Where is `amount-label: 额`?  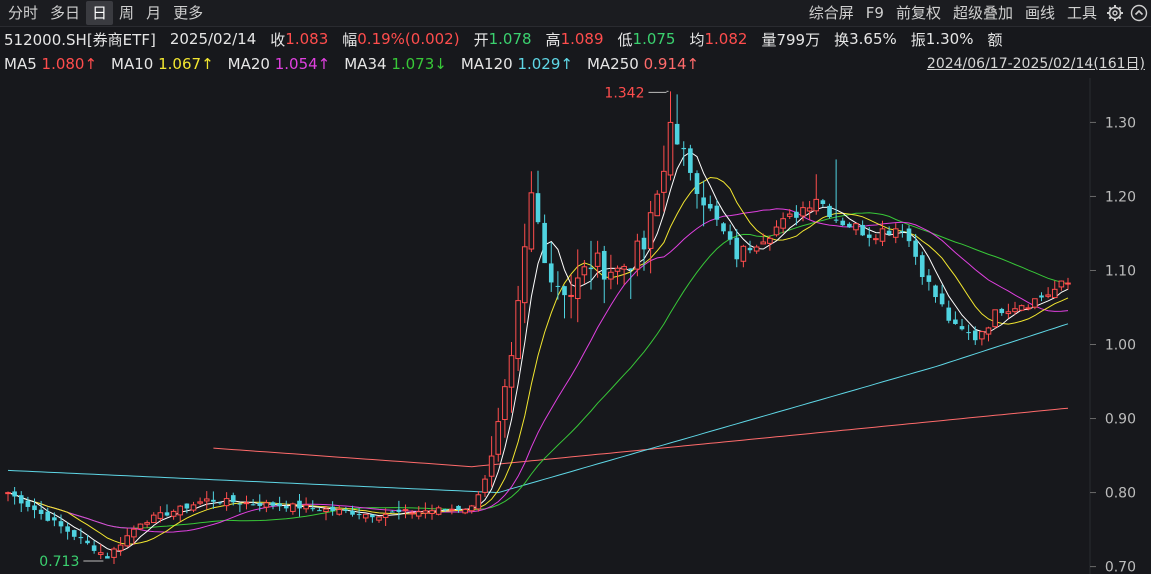
amount-label: 额 is located at coordinates (995, 39).